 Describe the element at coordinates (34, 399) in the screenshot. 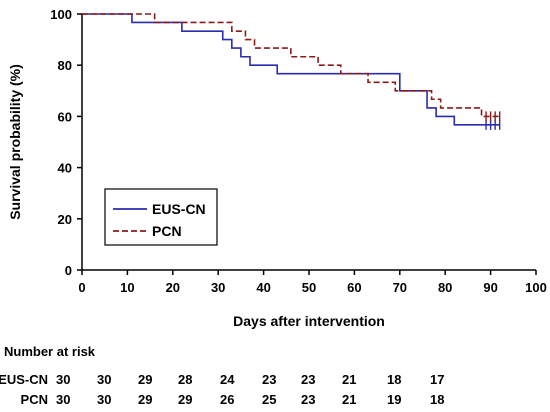

I see `risk-row-label: PCN` at that location.